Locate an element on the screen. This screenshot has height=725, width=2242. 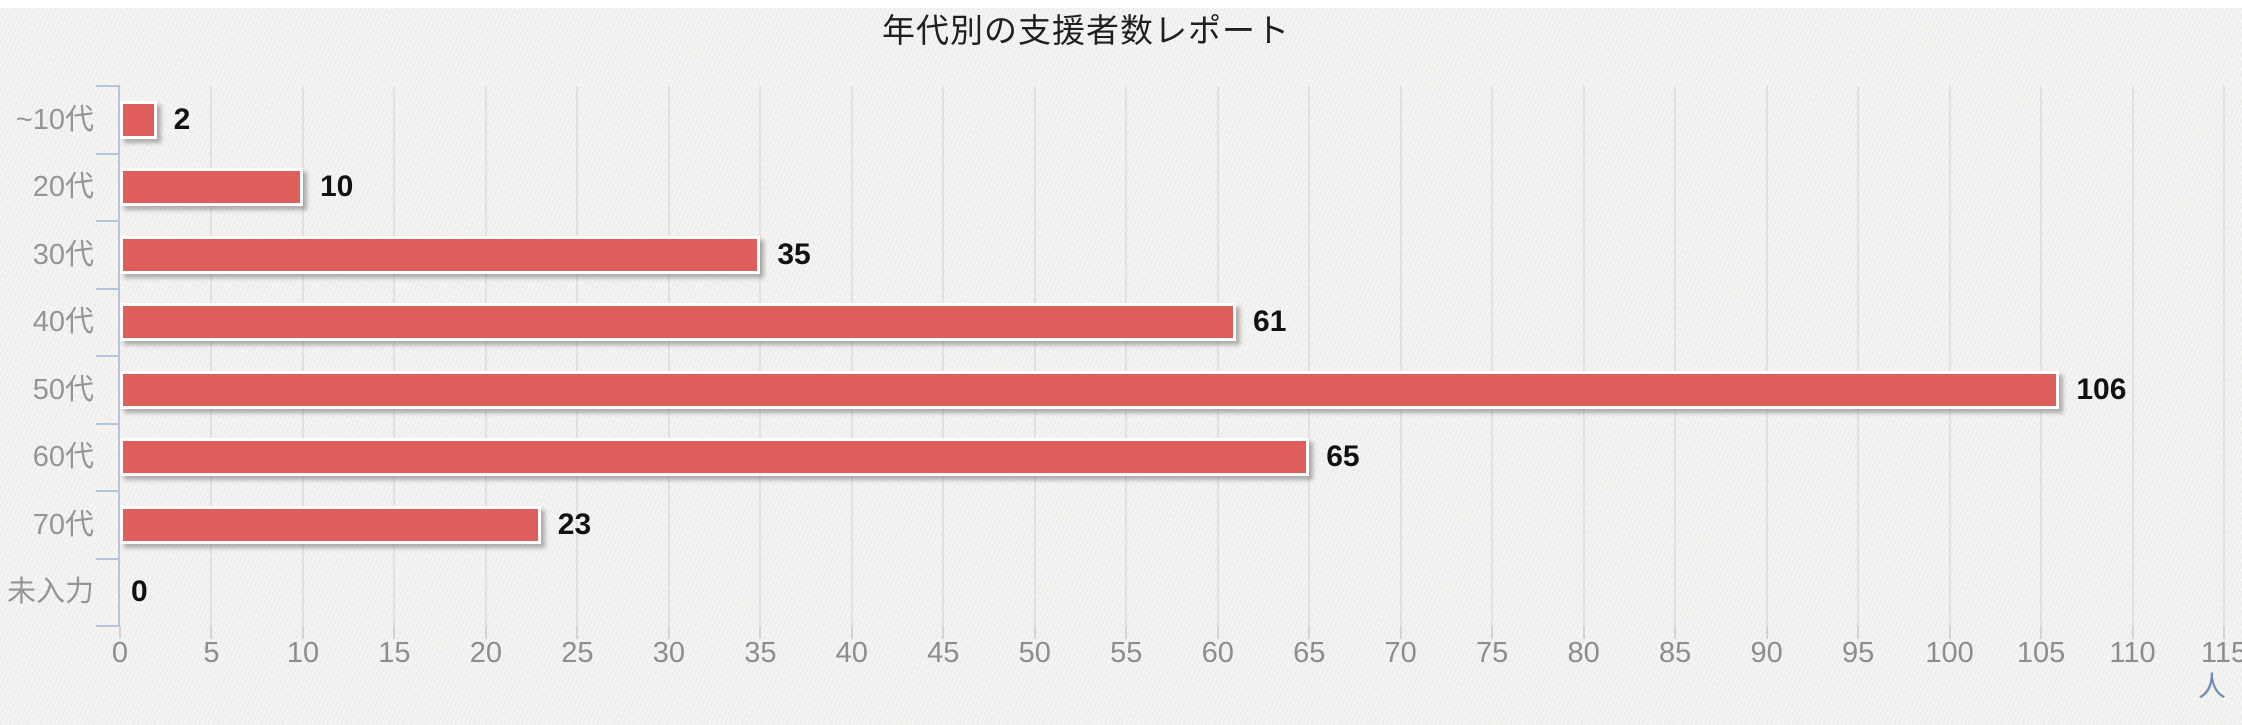
x-tick-label: 100 is located at coordinates (1949, 653).